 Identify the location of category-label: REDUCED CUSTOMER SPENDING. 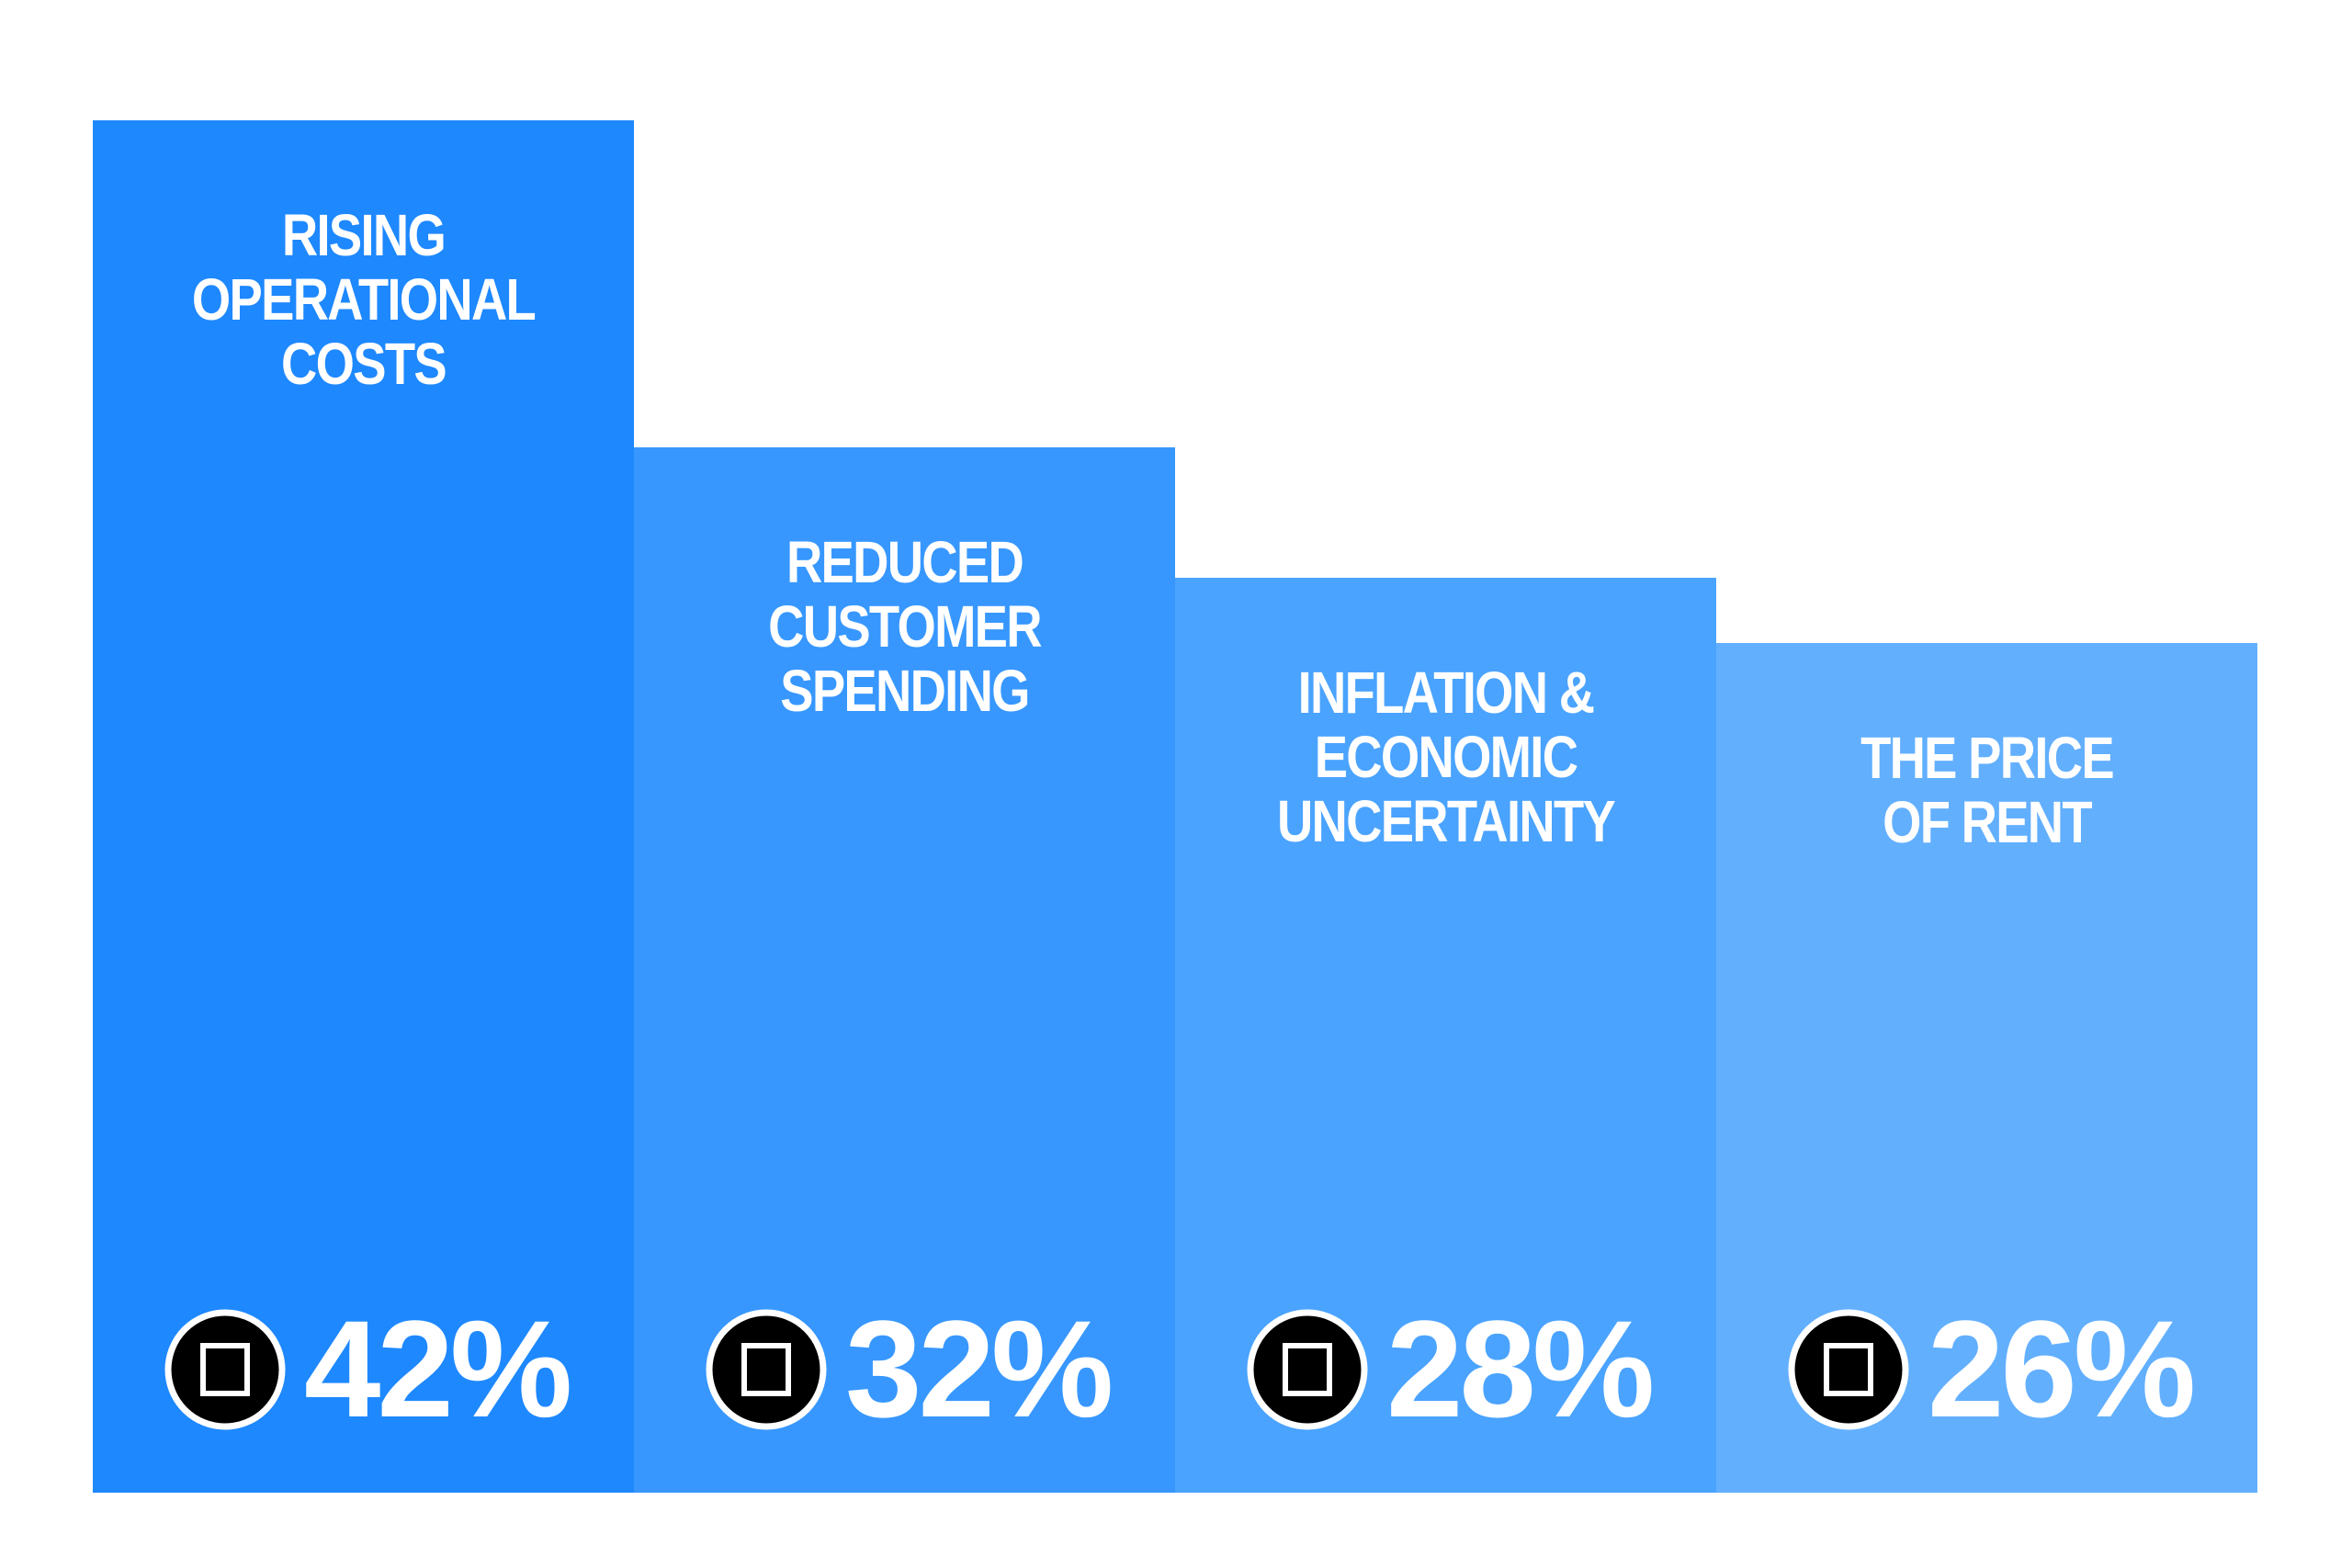
(905, 626).